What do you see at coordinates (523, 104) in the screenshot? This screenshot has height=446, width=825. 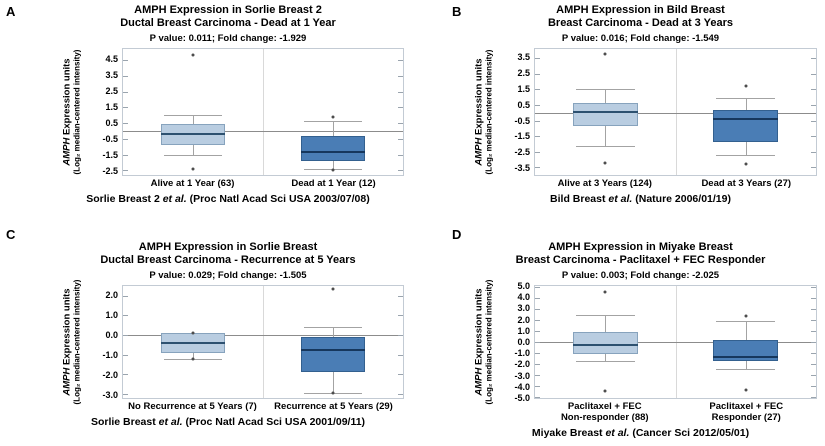 I see `y-tick-label: 0.5` at bounding box center [523, 104].